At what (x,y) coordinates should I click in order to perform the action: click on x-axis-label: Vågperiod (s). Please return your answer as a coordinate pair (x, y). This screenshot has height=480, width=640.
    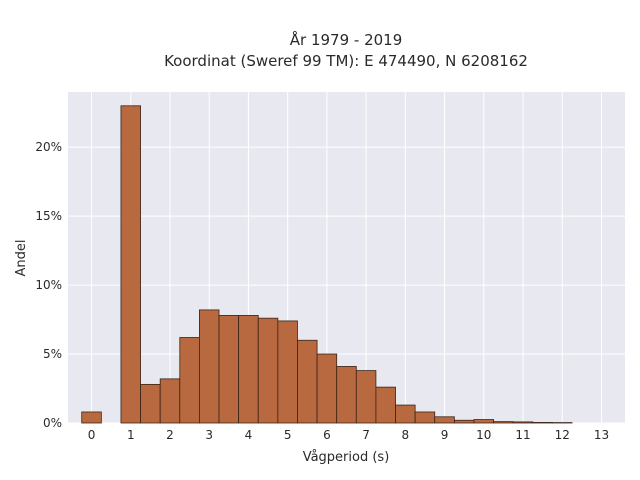
    Looking at the image, I should click on (346, 457).